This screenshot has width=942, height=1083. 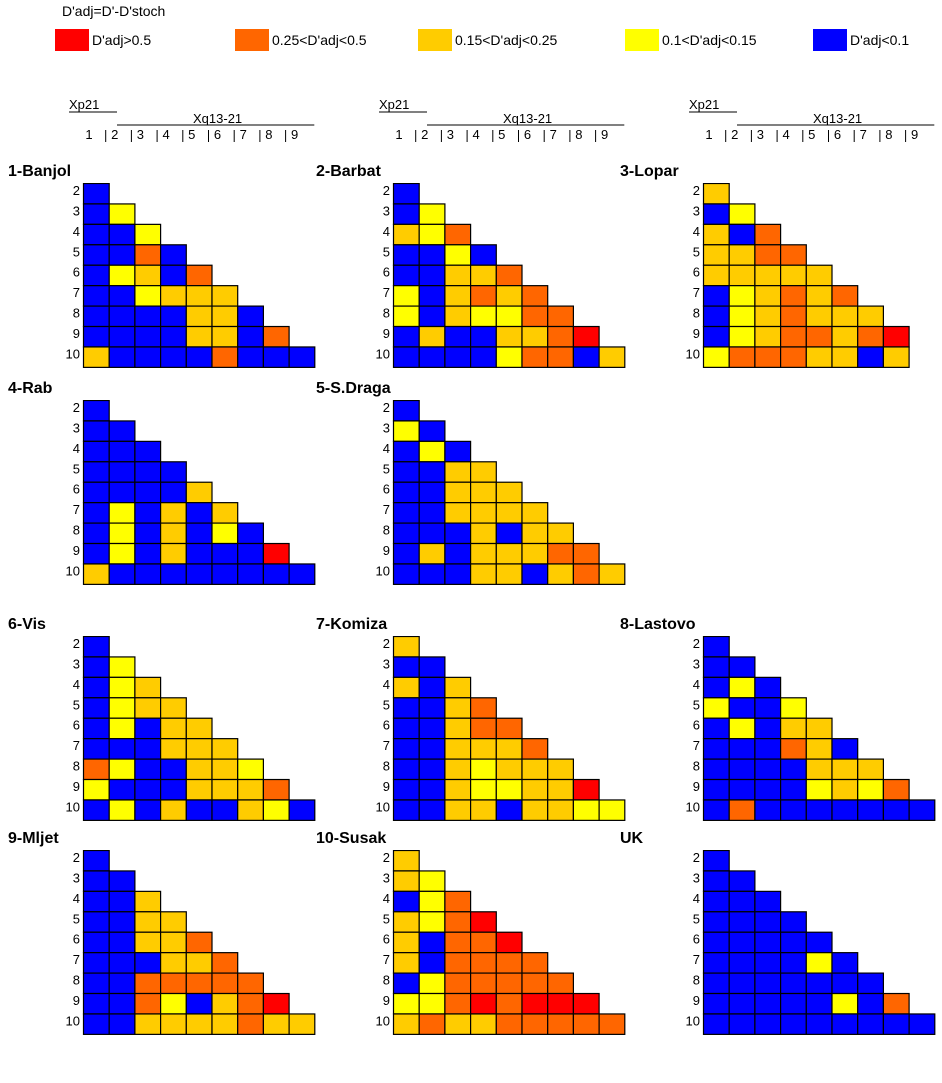 What do you see at coordinates (863, 134) in the screenshot?
I see `column-number: 7` at bounding box center [863, 134].